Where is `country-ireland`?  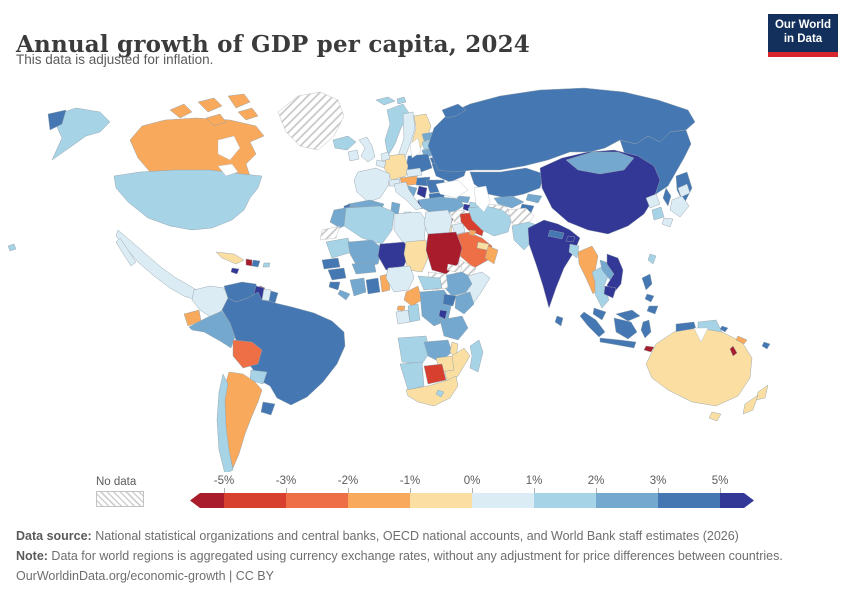 country-ireland is located at coordinates (353, 155).